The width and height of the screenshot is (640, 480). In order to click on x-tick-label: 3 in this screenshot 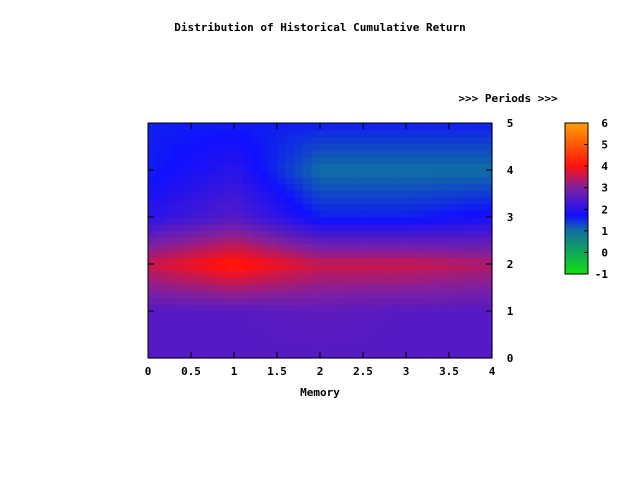, I will do `click(406, 371)`.